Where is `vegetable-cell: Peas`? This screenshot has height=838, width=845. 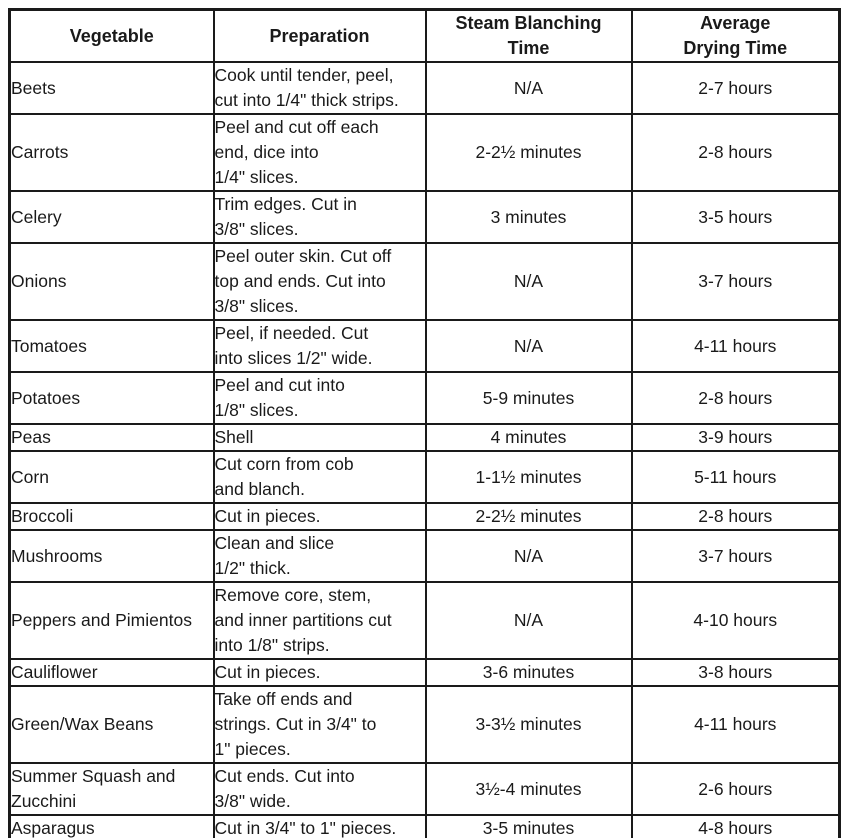
vegetable-cell: Peas is located at coordinates (111, 437).